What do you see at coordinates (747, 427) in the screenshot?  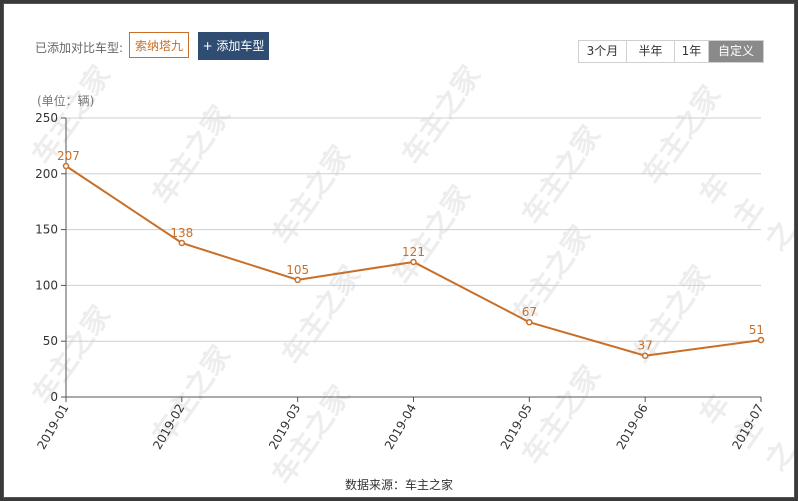 I see `x-tick-label: 2019-07` at bounding box center [747, 427].